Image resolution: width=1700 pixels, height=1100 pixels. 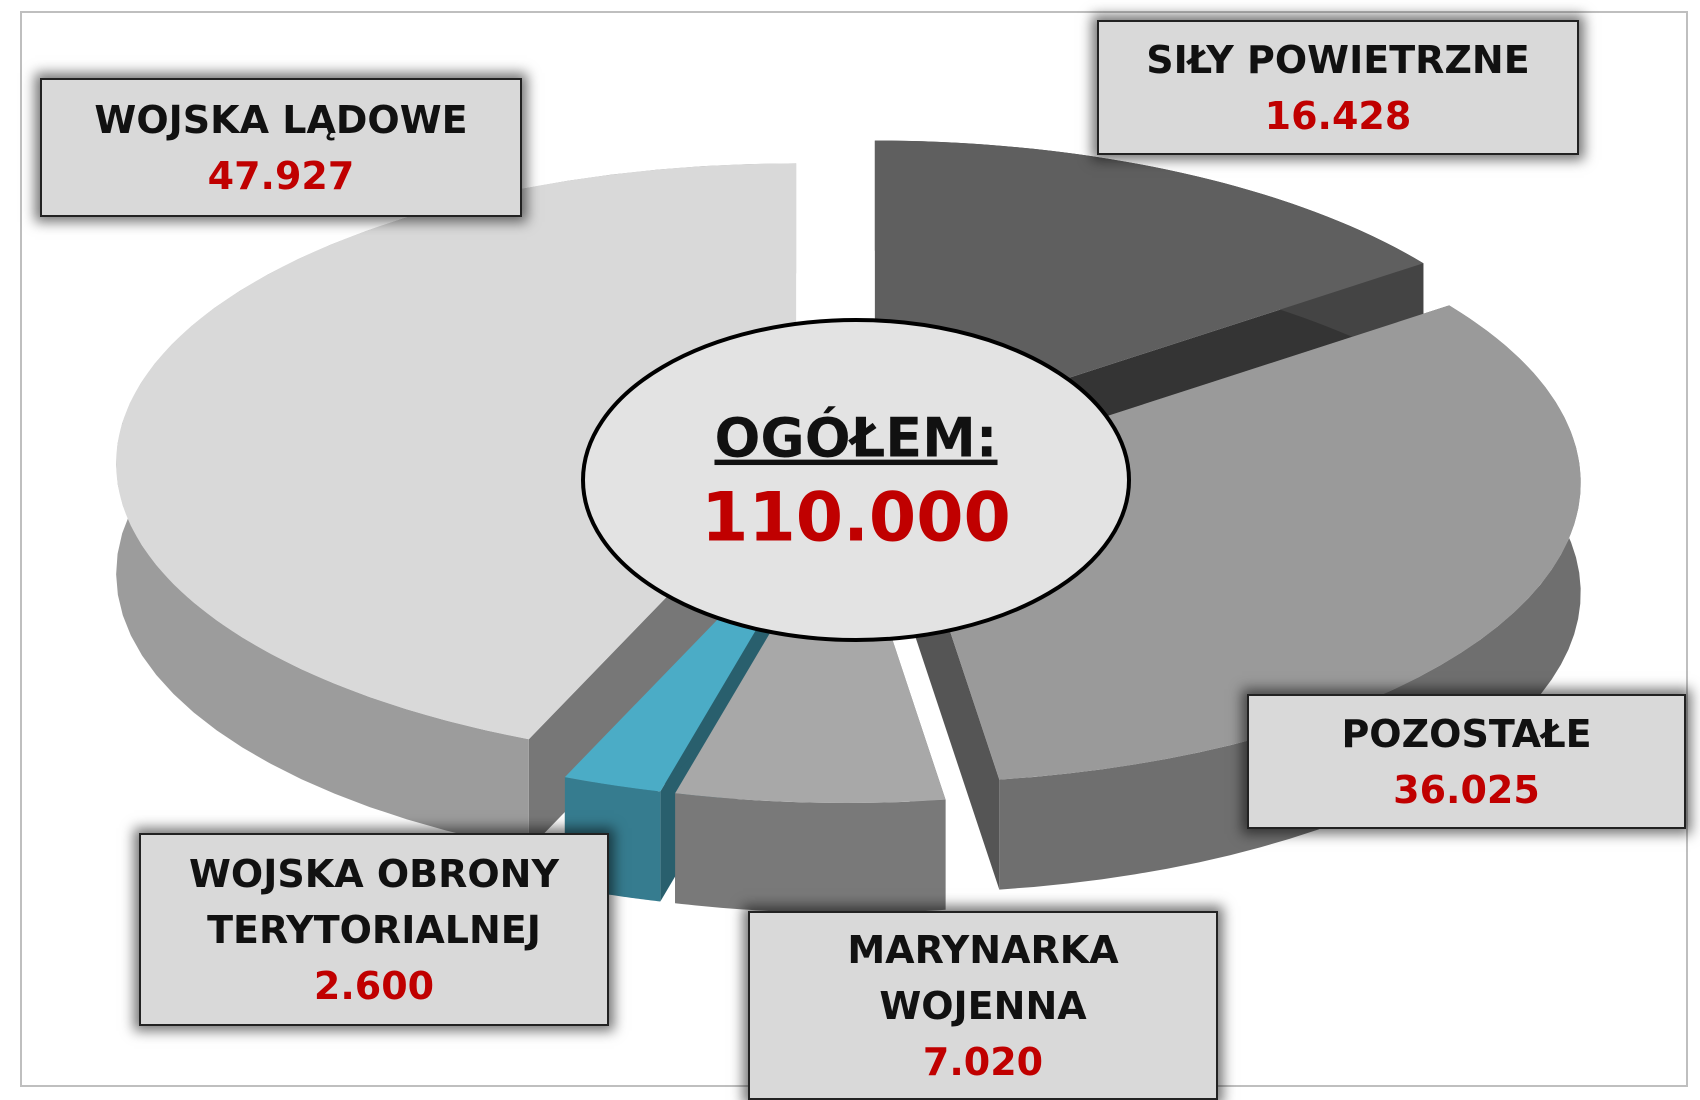 I want to click on total-label: 110.000, so click(x=856, y=518).